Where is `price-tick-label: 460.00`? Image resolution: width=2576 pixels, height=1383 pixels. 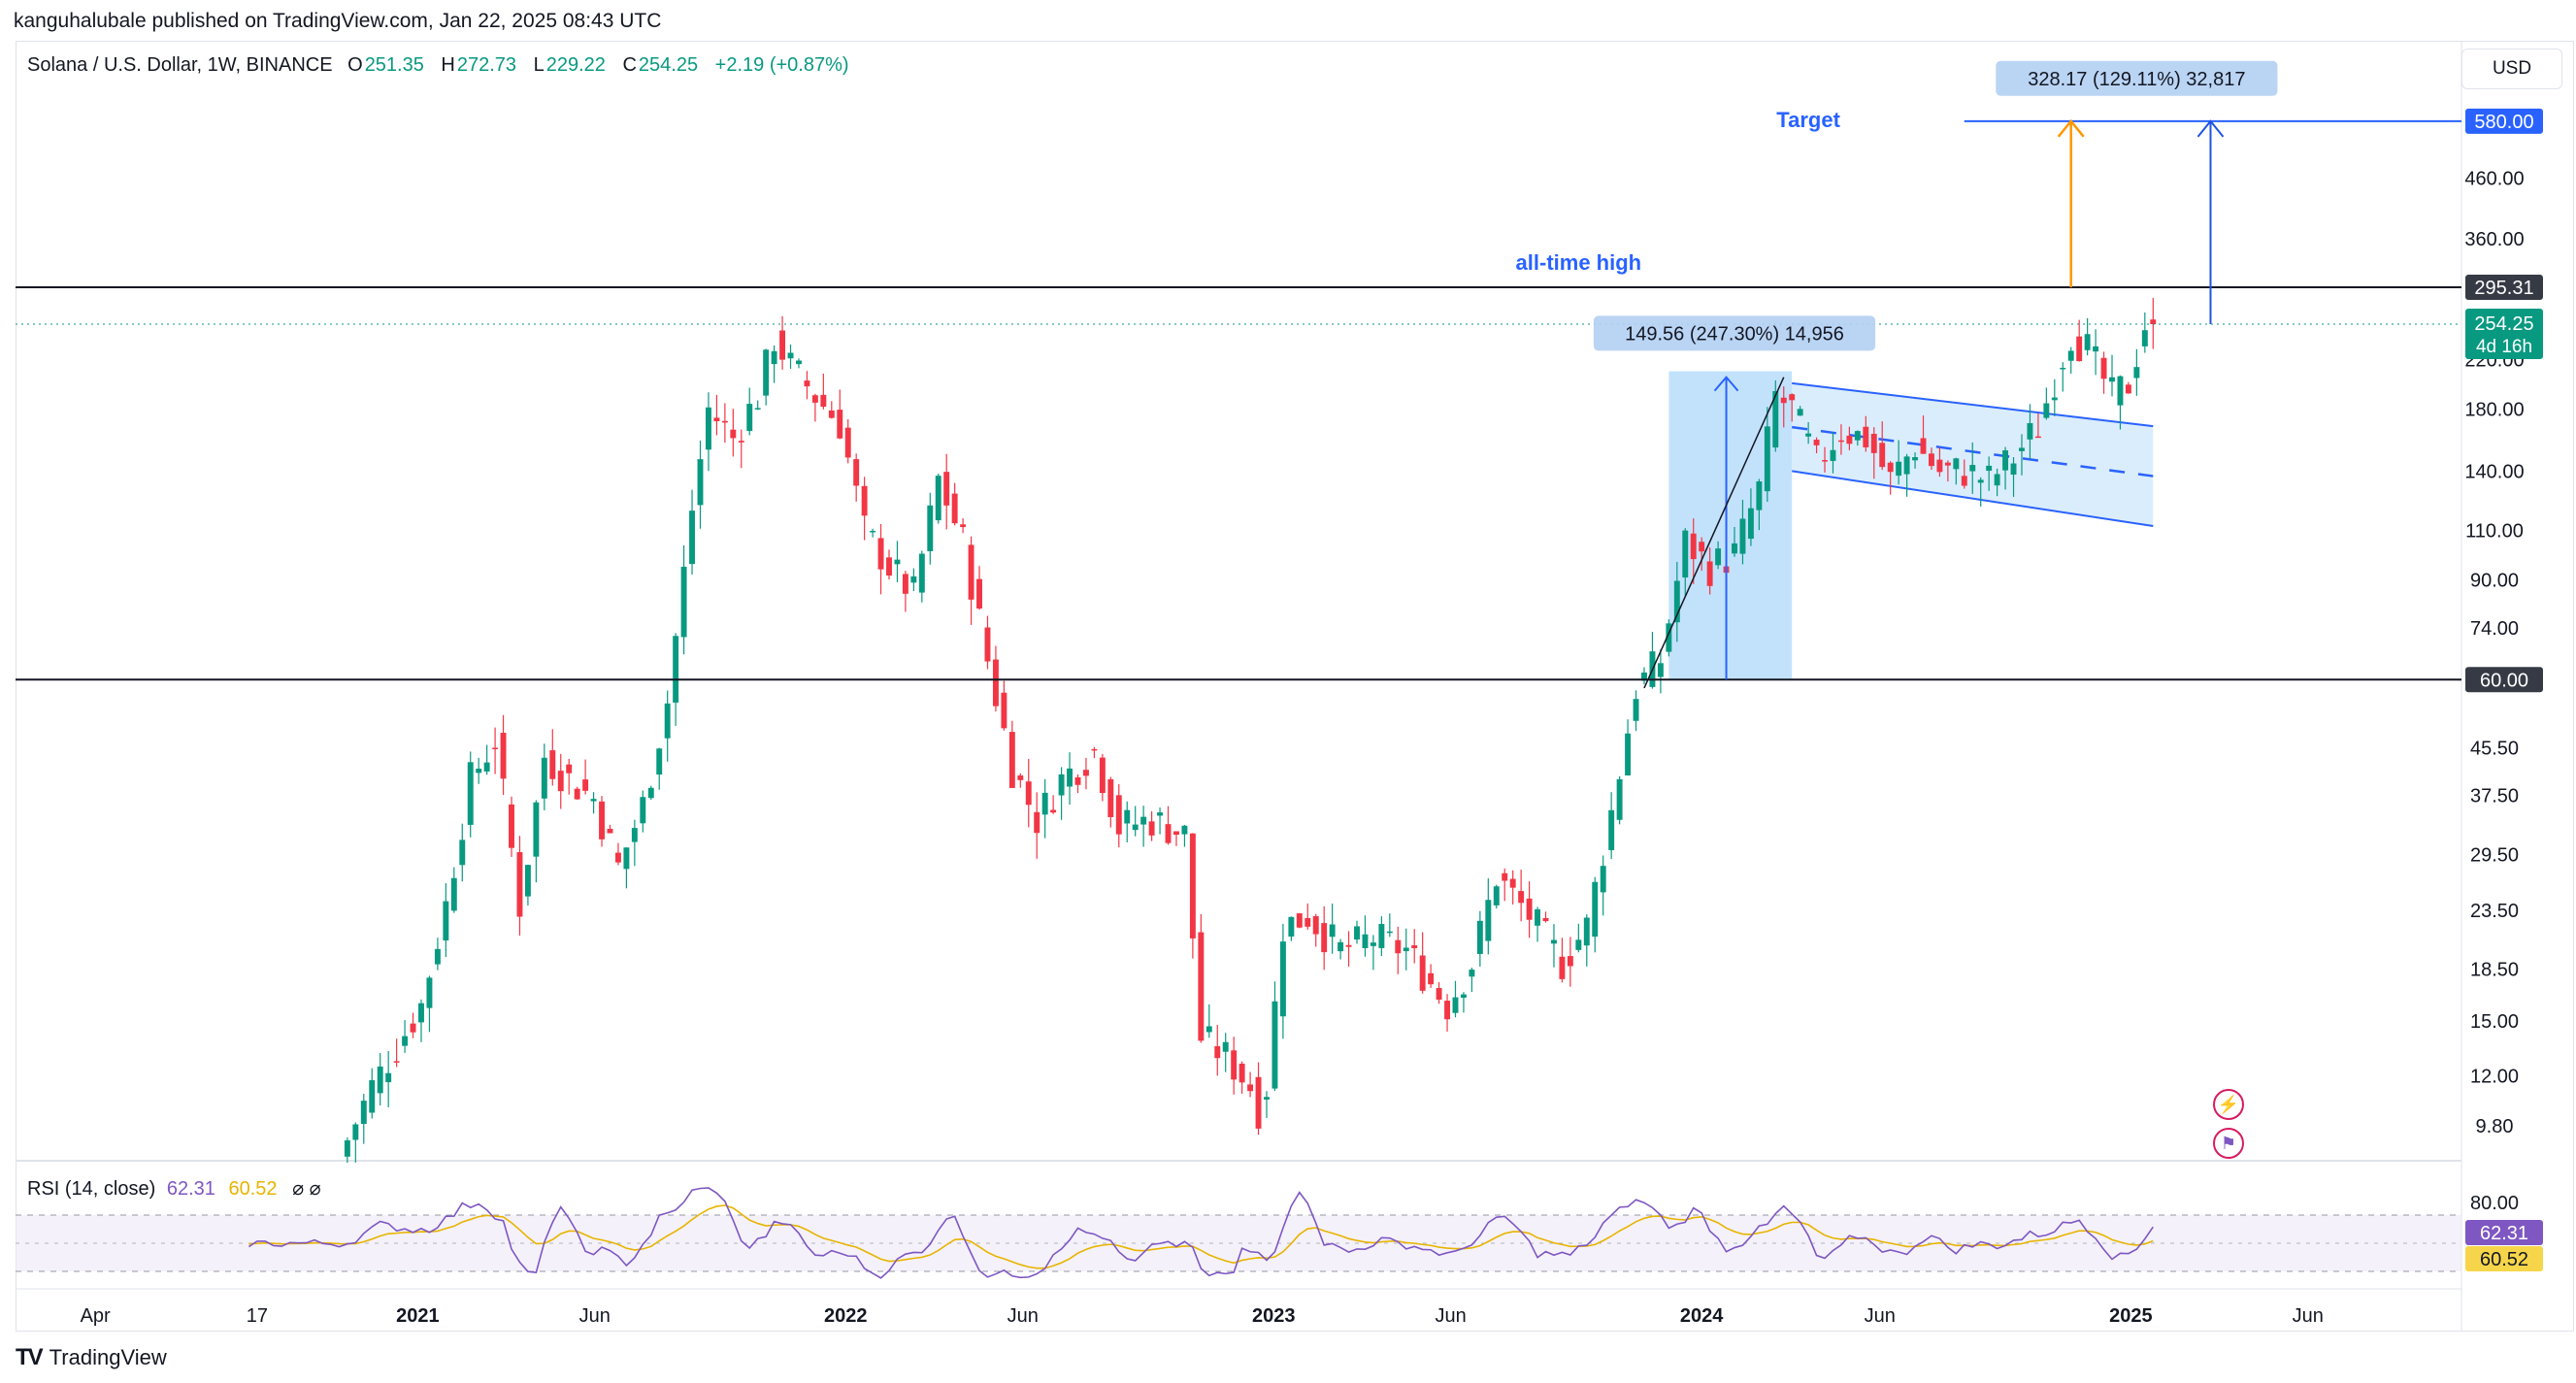
price-tick-label: 460.00 is located at coordinates (2494, 179).